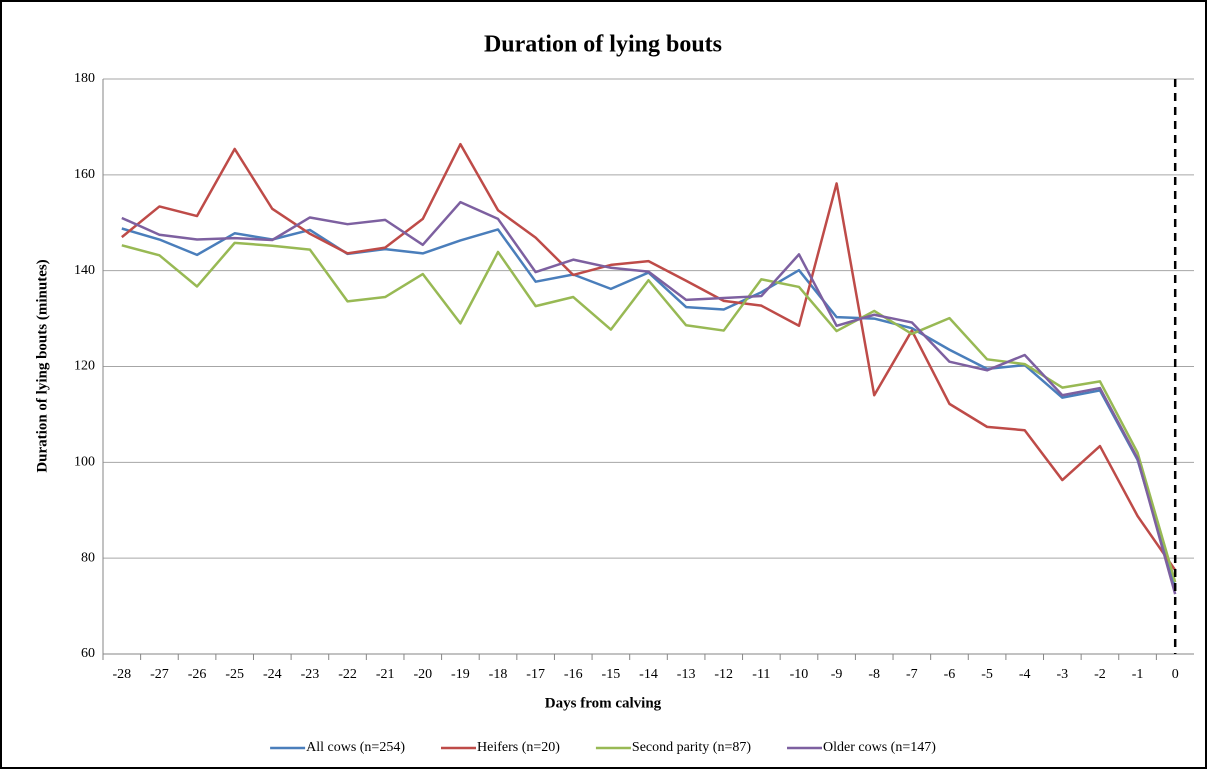  I want to click on y-tick-label: 100, so click(84, 462).